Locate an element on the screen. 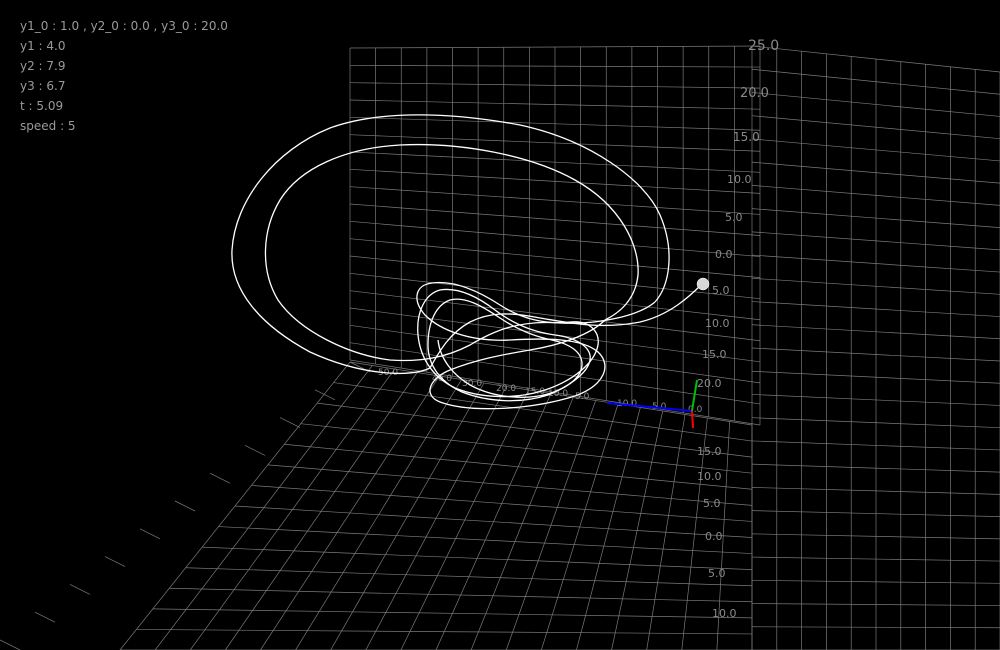 This screenshot has width=1000, height=650. side-tick-label: 0.0 is located at coordinates (714, 536).